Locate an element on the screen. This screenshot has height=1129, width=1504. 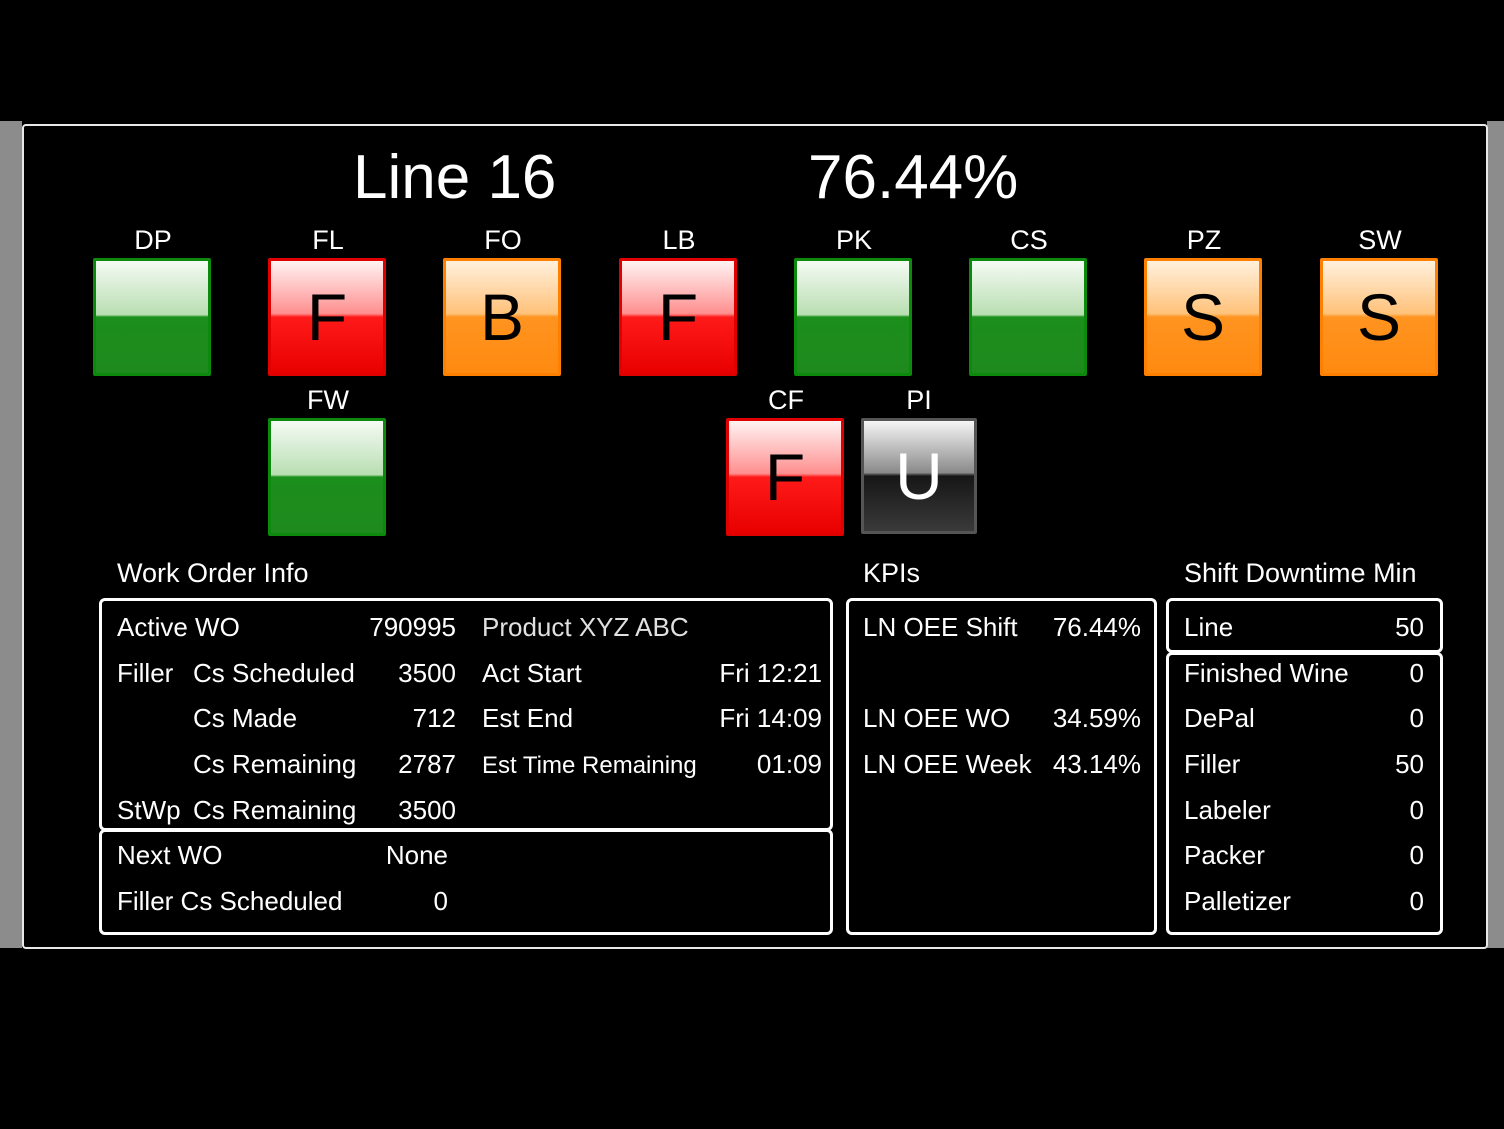
station-downtime-box is located at coordinates (1304, 793).